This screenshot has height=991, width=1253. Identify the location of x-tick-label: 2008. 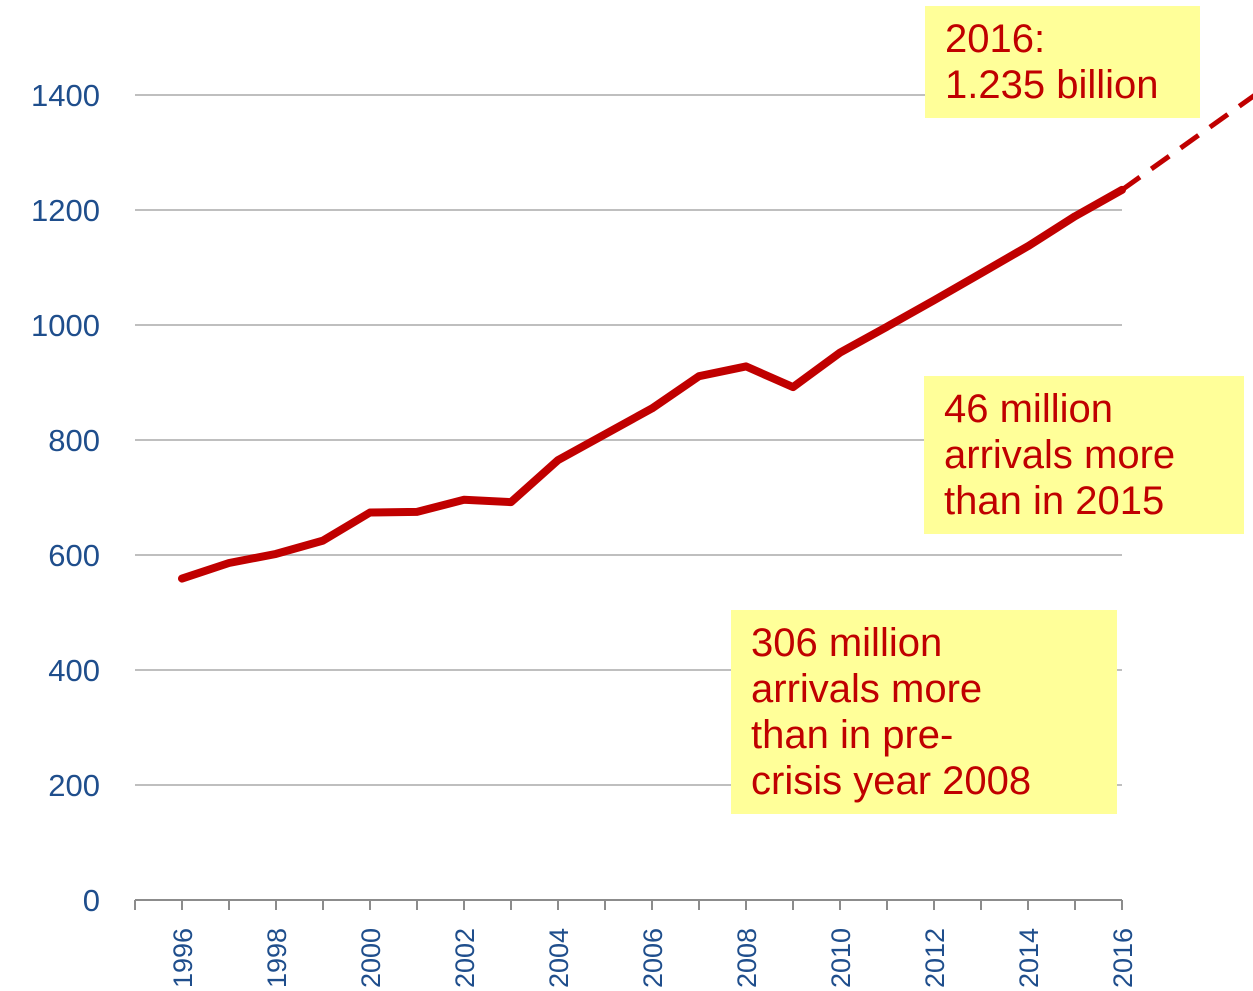
(747, 958).